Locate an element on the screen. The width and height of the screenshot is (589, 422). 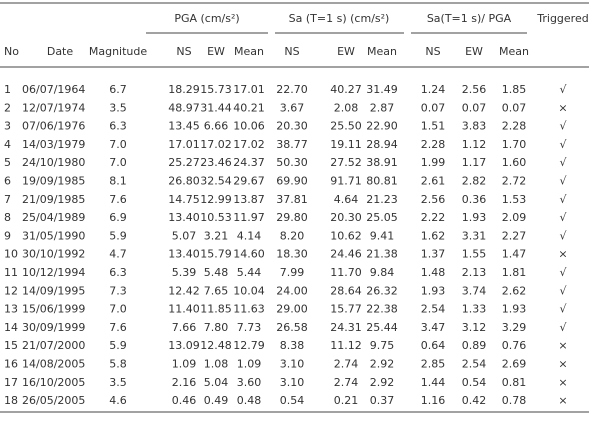
cell: 3.12 is located at coordinates (474, 327).